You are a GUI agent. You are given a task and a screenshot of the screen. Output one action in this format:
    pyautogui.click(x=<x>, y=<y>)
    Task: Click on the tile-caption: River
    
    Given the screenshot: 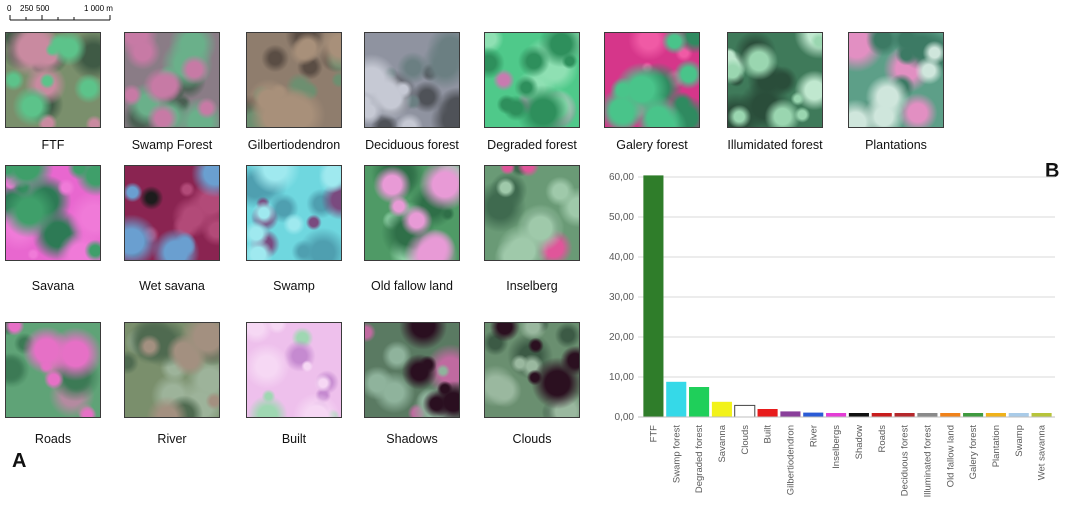 What is the action you would take?
    pyautogui.click(x=172, y=439)
    